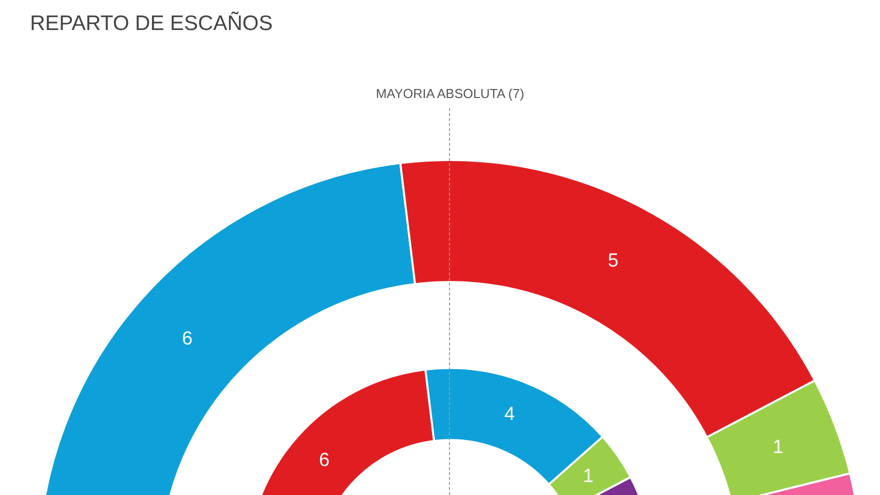 The image size is (880, 495). Describe the element at coordinates (450, 93) in the screenshot. I see `text: MAYORIA ABSOLUTA (7)` at that location.